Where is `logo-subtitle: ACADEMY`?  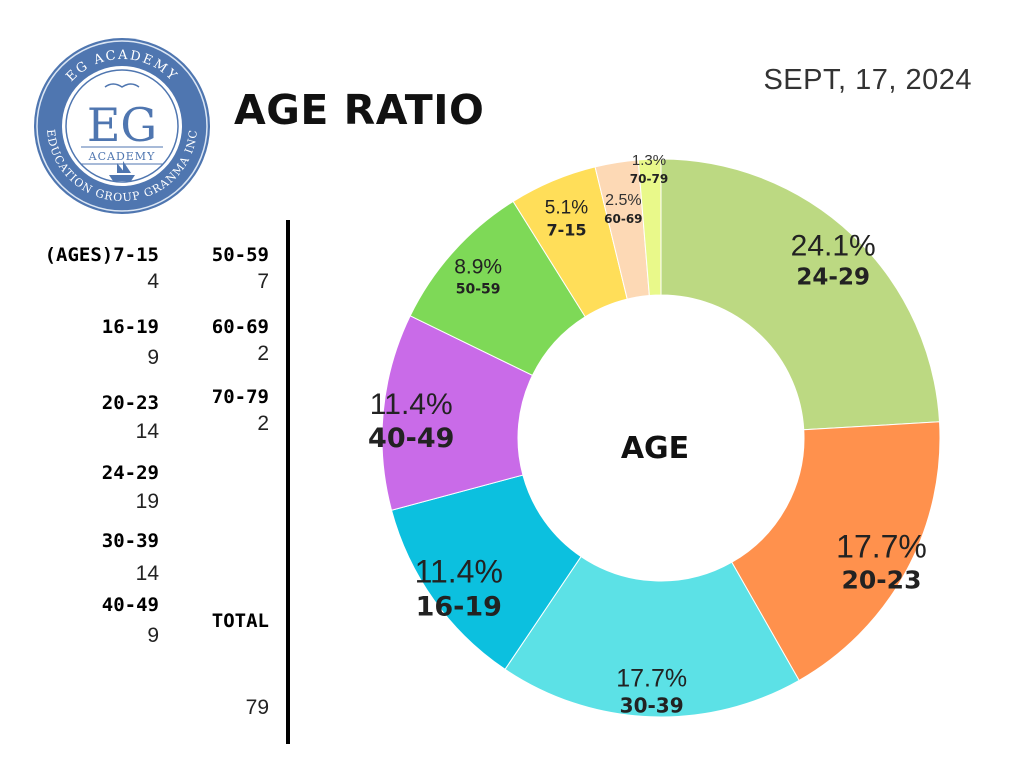 logo-subtitle: ACADEMY is located at coordinates (122, 156).